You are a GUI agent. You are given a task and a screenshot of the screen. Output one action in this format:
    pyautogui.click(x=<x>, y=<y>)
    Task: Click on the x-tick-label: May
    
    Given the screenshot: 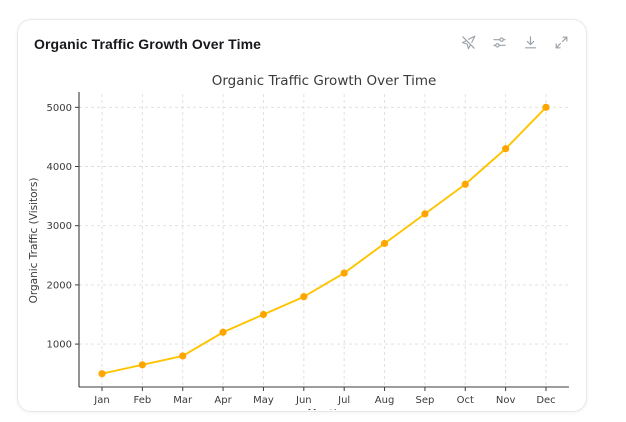 What is the action you would take?
    pyautogui.click(x=263, y=400)
    